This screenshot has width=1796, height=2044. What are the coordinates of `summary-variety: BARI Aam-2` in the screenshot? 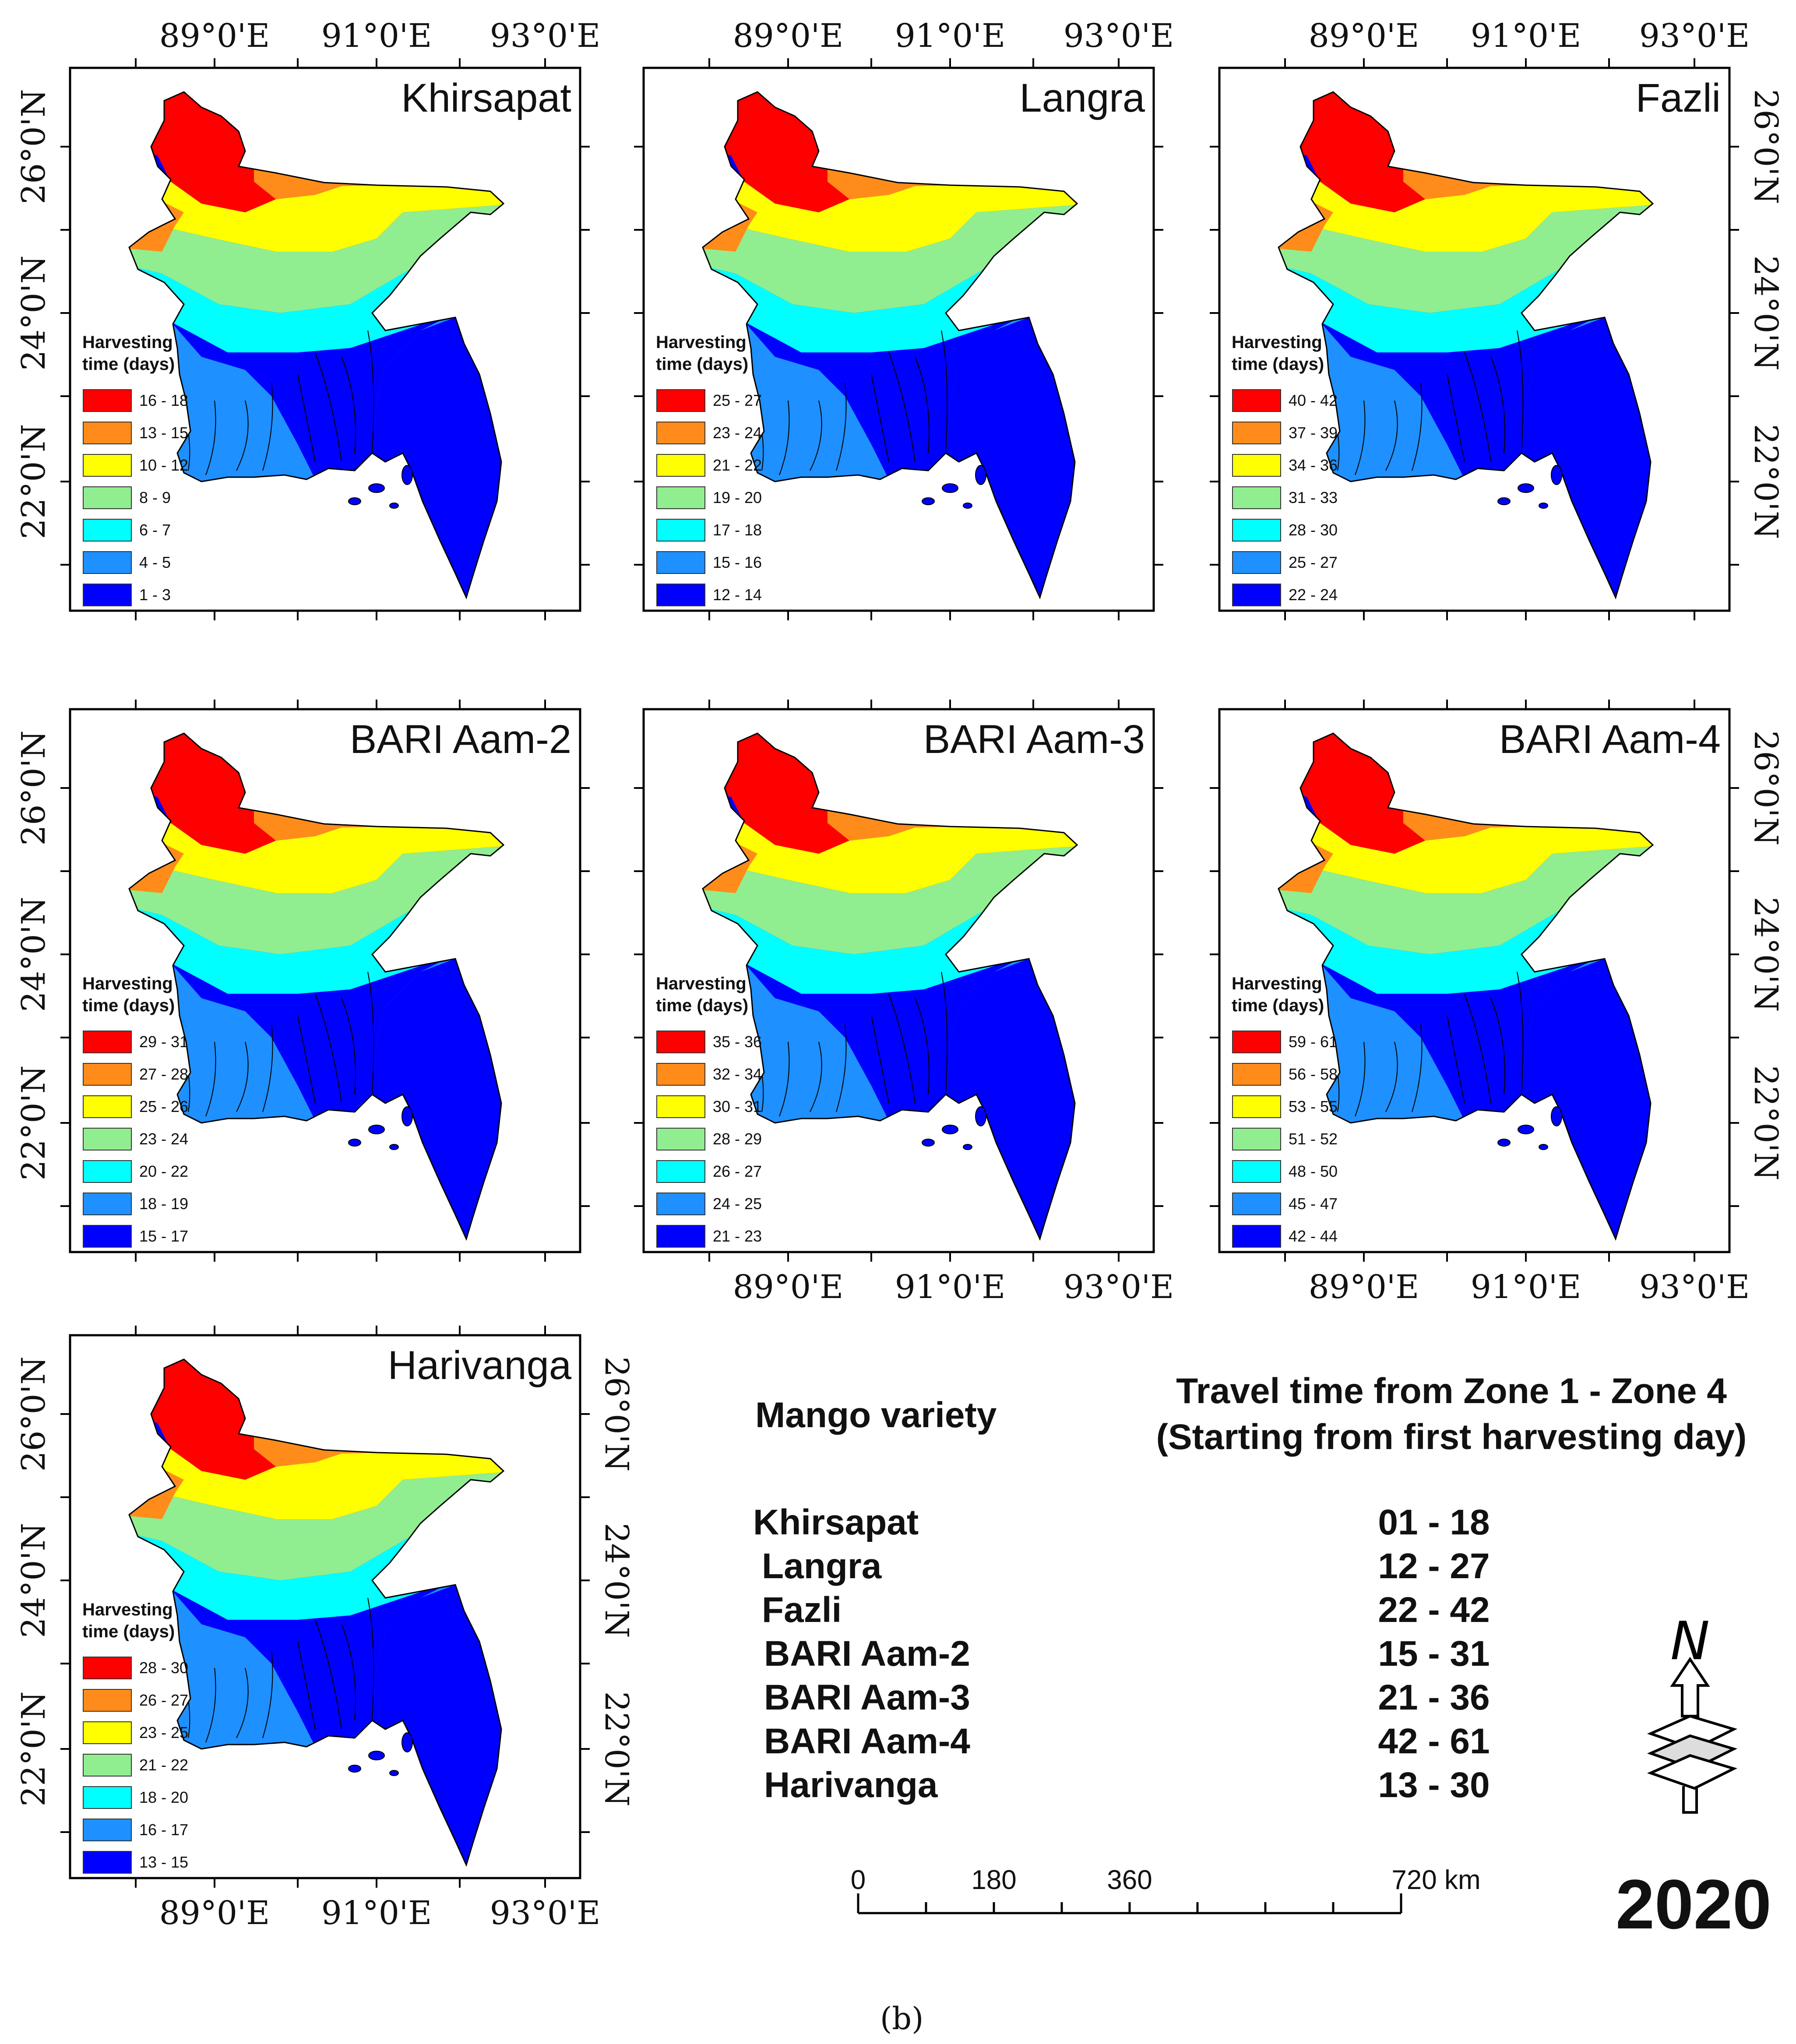 It's located at (867, 1654).